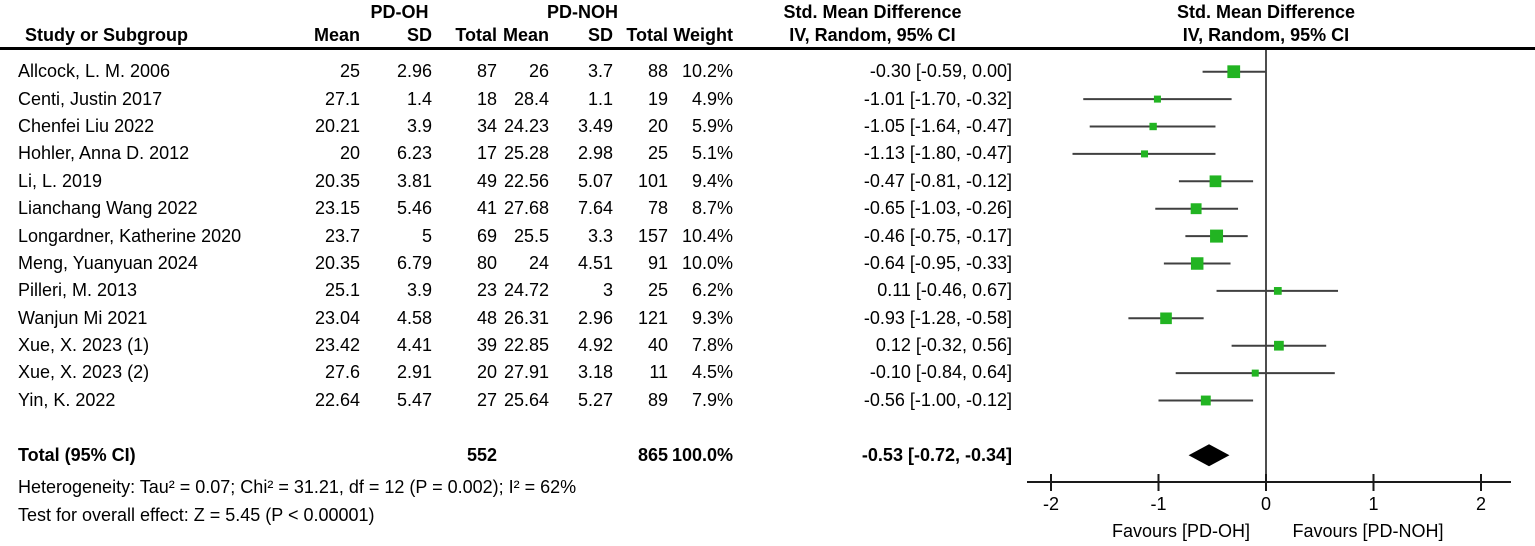 This screenshot has height=546, width=1535. I want to click on cell-mean-ctrl: 24.23, so click(526, 125).